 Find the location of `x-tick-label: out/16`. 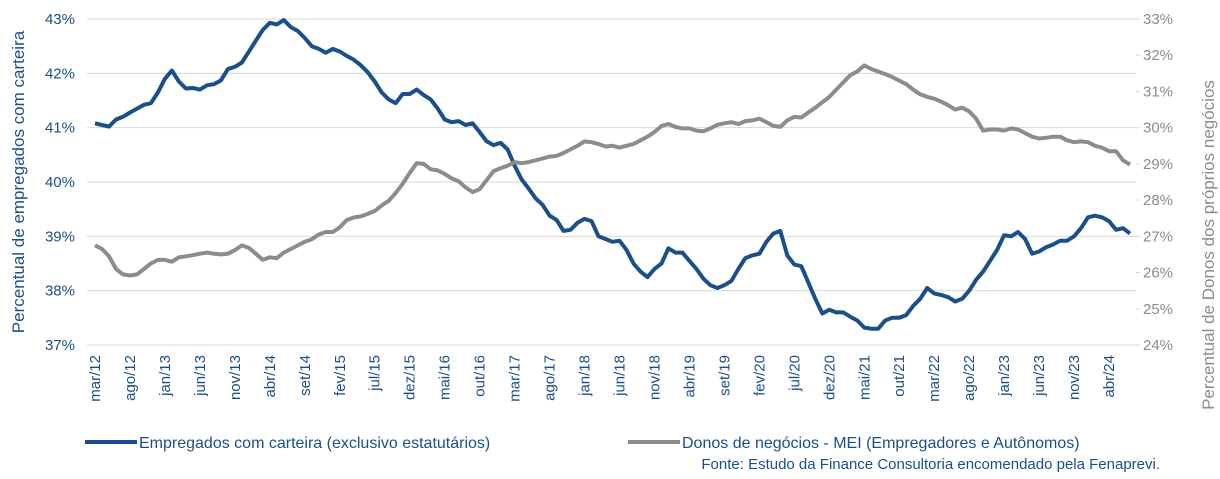

x-tick-label: out/16 is located at coordinates (480, 376).